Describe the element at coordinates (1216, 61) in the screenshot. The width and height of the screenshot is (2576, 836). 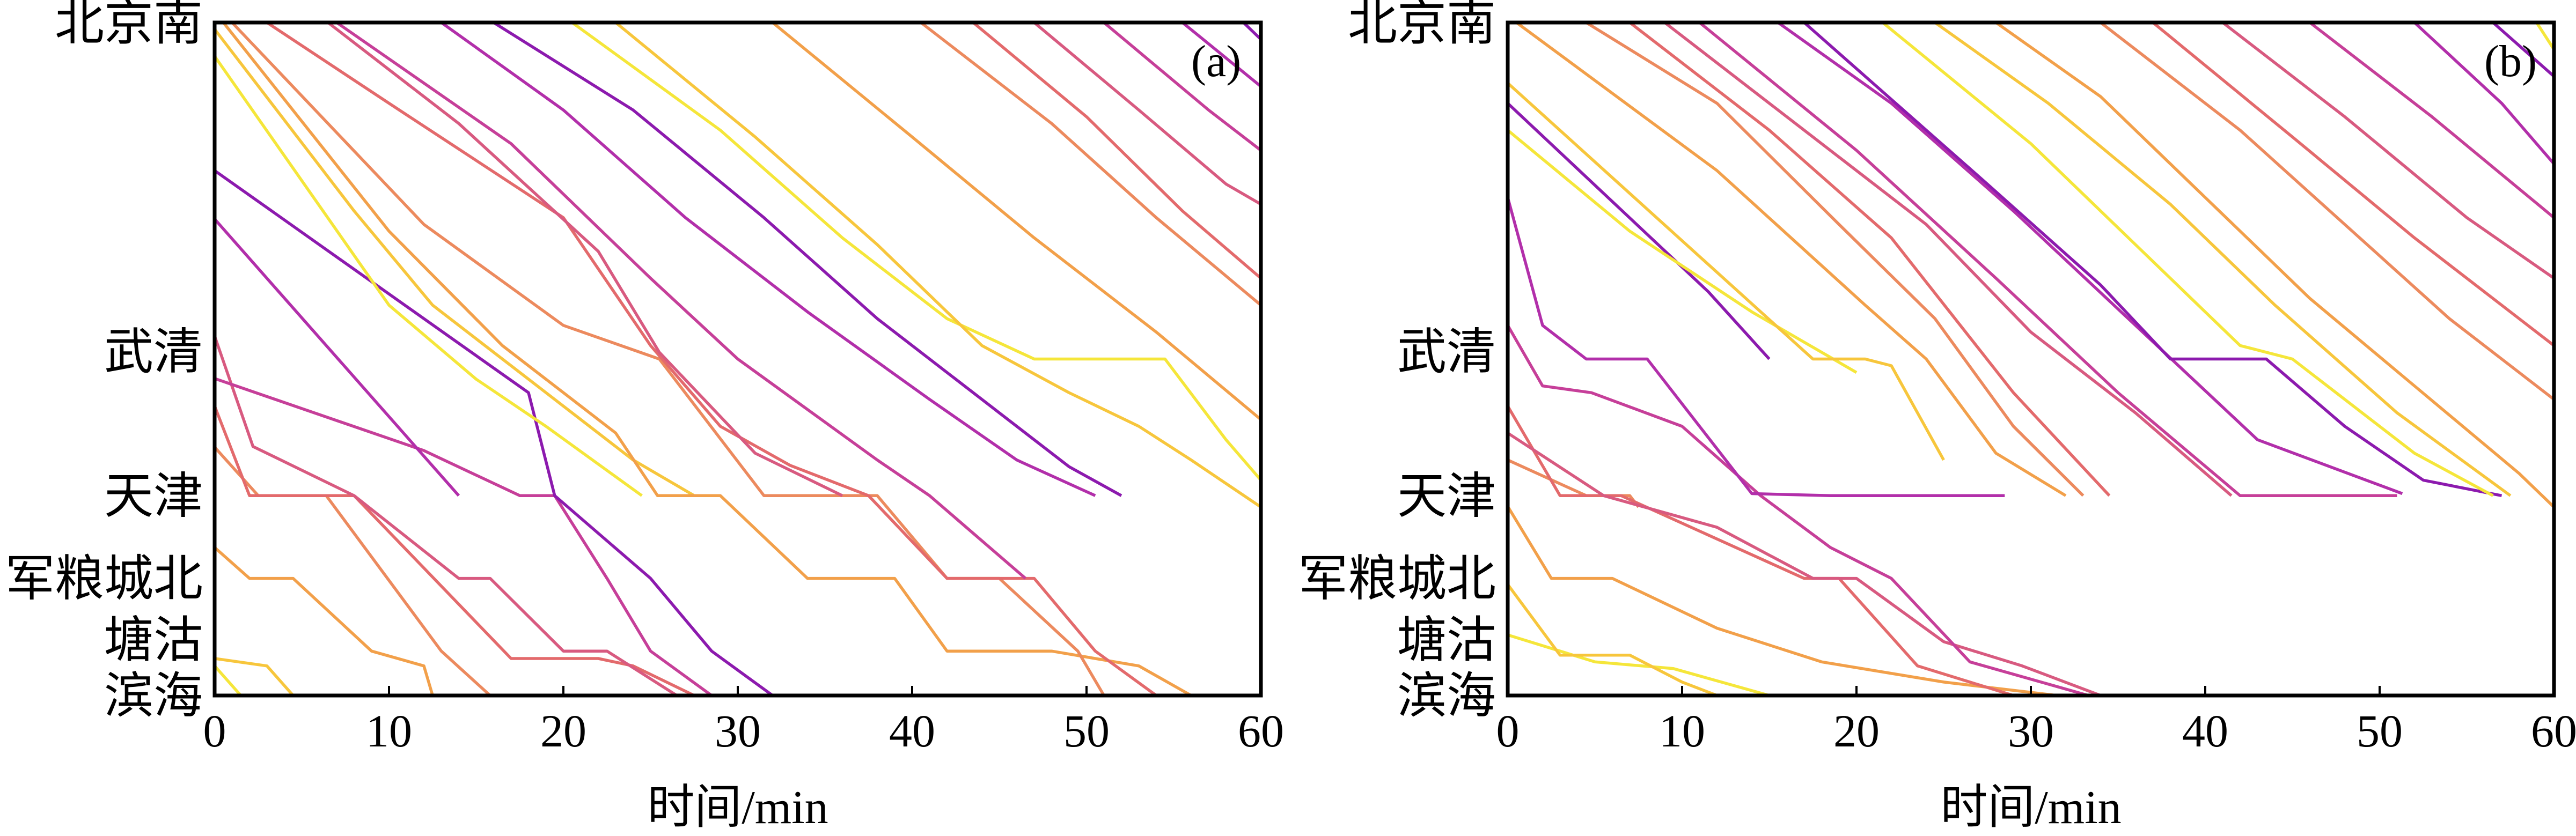
I see `panel-label: (a)` at that location.